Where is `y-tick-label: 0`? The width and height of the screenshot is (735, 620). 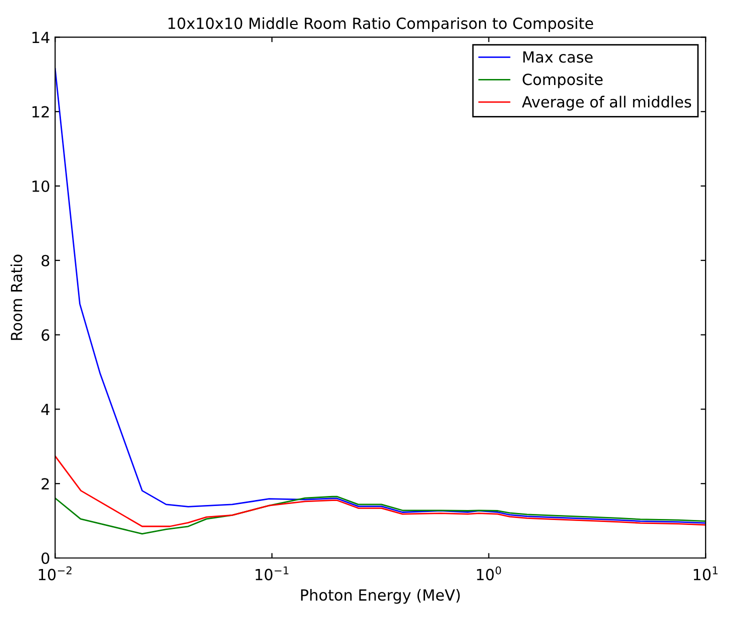 y-tick-label: 0 is located at coordinates (46, 558).